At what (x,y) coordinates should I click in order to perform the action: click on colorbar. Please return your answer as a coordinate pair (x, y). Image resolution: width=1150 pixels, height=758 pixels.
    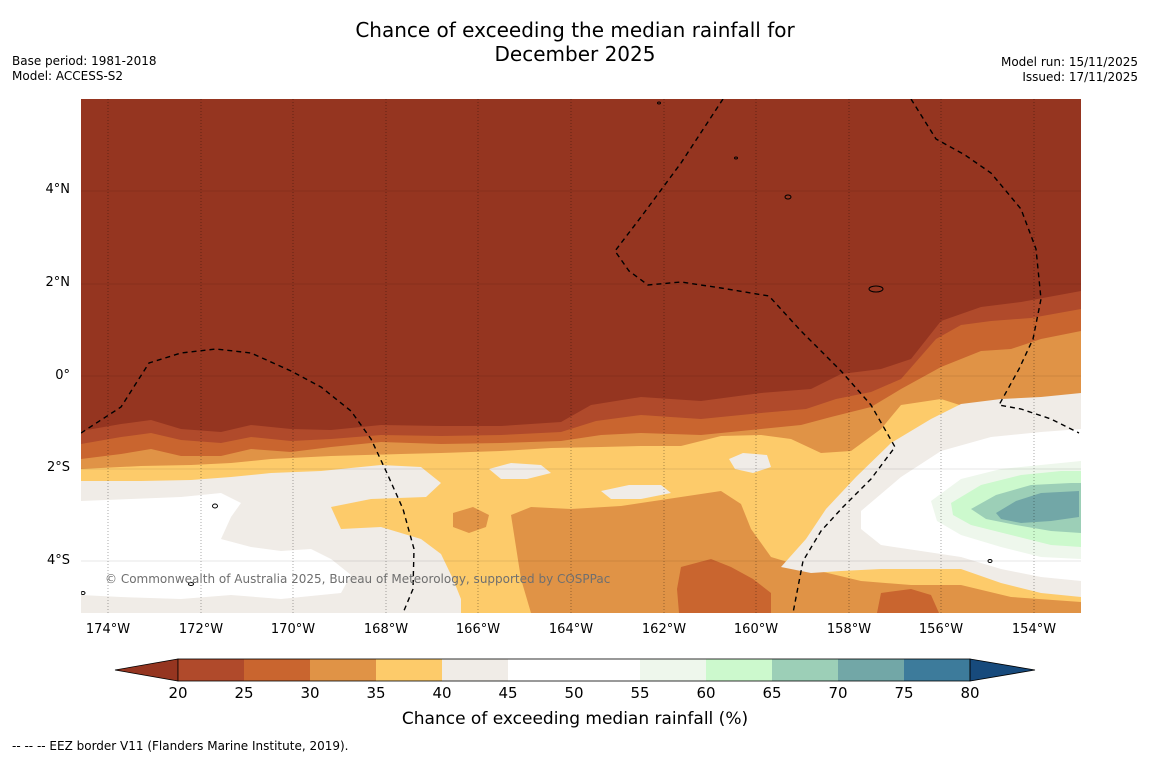
    Looking at the image, I should click on (575, 670).